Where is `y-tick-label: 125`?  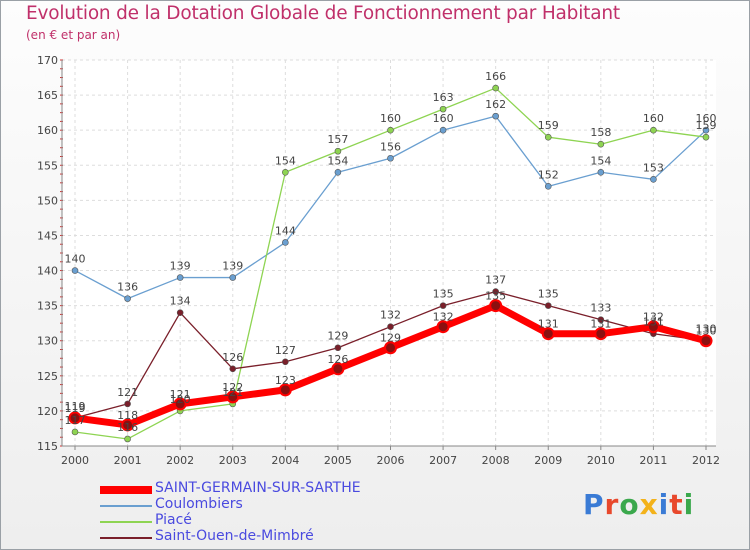
y-tick-label: 125 is located at coordinates (47, 376).